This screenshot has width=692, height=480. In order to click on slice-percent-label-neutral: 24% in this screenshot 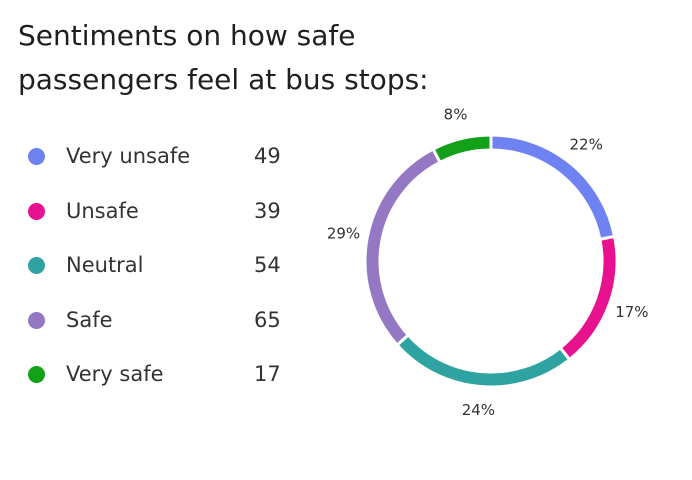, I will do `click(478, 410)`.